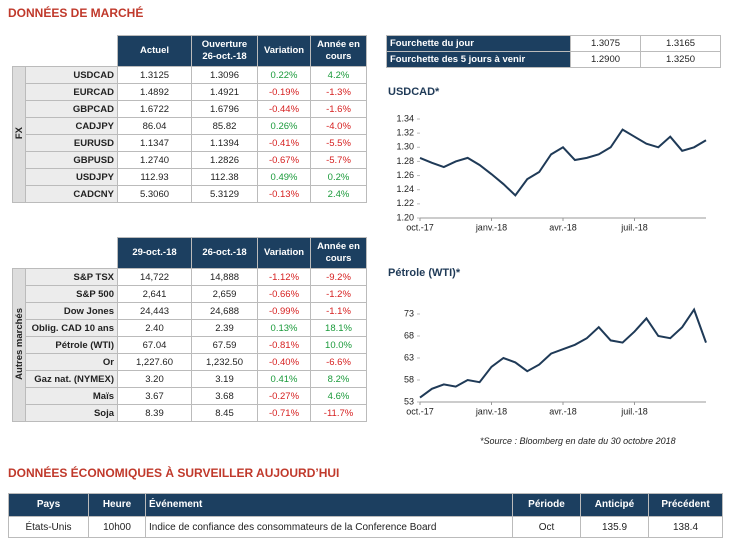  What do you see at coordinates (117, 505) in the screenshot?
I see `column-header: Heure` at bounding box center [117, 505].